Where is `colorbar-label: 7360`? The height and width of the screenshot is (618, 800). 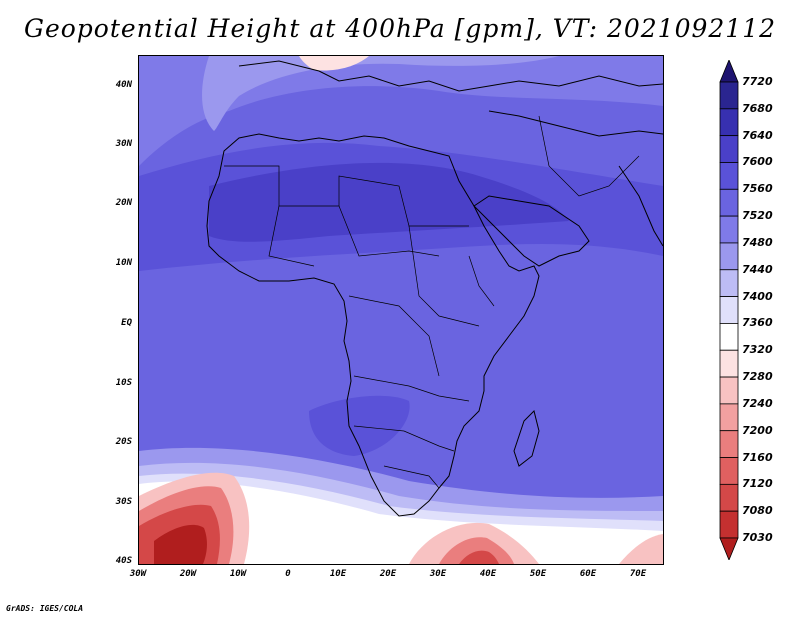
colorbar-label: 7360 is located at coordinates (757, 323).